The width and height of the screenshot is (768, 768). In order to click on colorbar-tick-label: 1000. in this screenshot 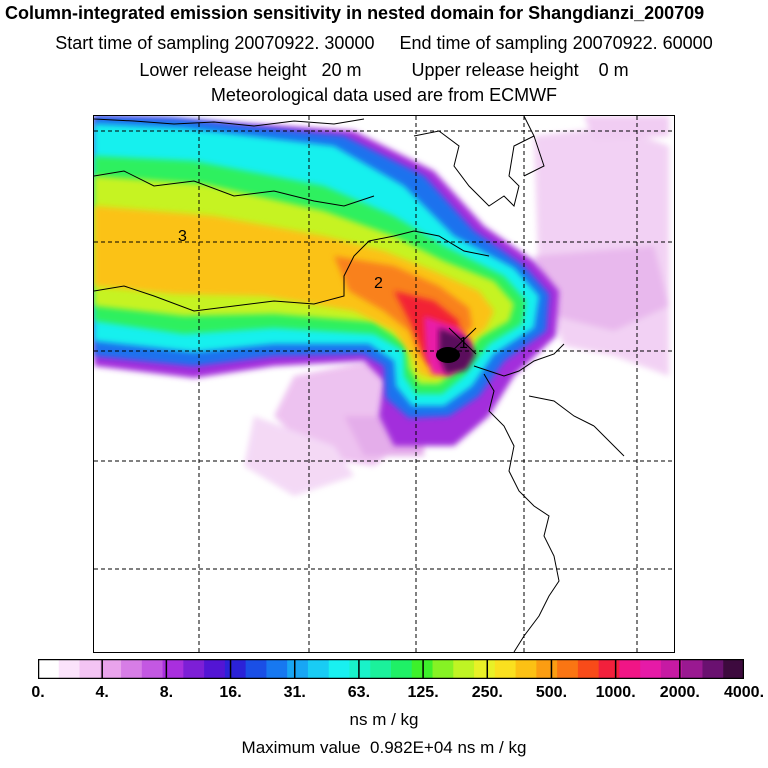, I will do `click(615, 692)`.